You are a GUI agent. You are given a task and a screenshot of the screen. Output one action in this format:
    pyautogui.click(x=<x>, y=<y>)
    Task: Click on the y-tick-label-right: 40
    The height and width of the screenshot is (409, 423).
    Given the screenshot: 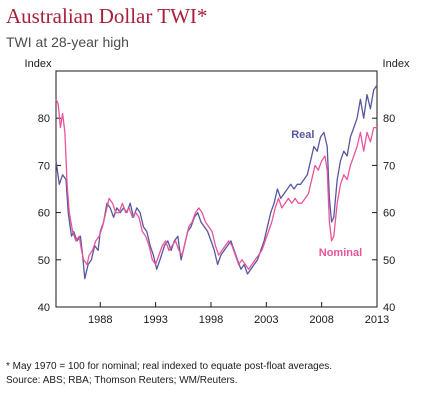 What is the action you would take?
    pyautogui.click(x=389, y=308)
    